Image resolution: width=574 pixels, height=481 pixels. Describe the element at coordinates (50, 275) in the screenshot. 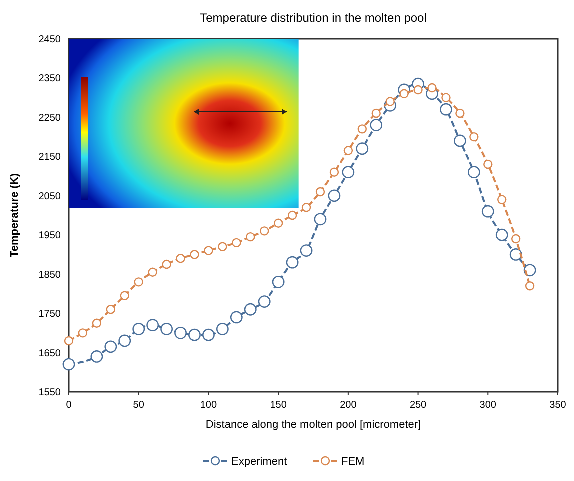

I see `y-tick-label: 1850` at that location.